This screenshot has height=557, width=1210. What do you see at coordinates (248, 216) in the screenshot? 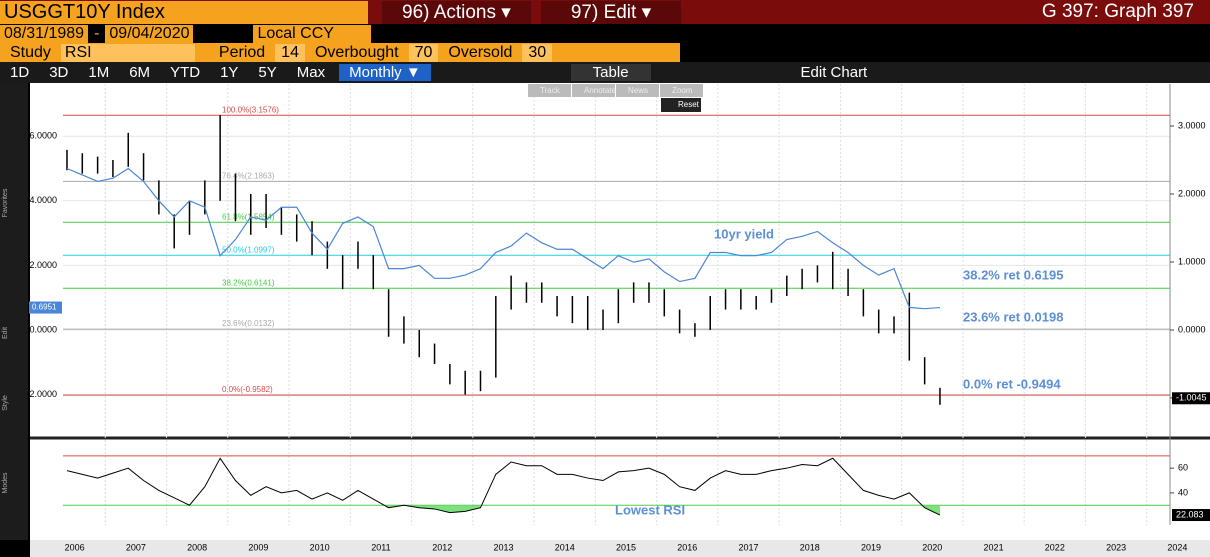
I see `fib-label: 61.8%(1.5854)` at bounding box center [248, 216].